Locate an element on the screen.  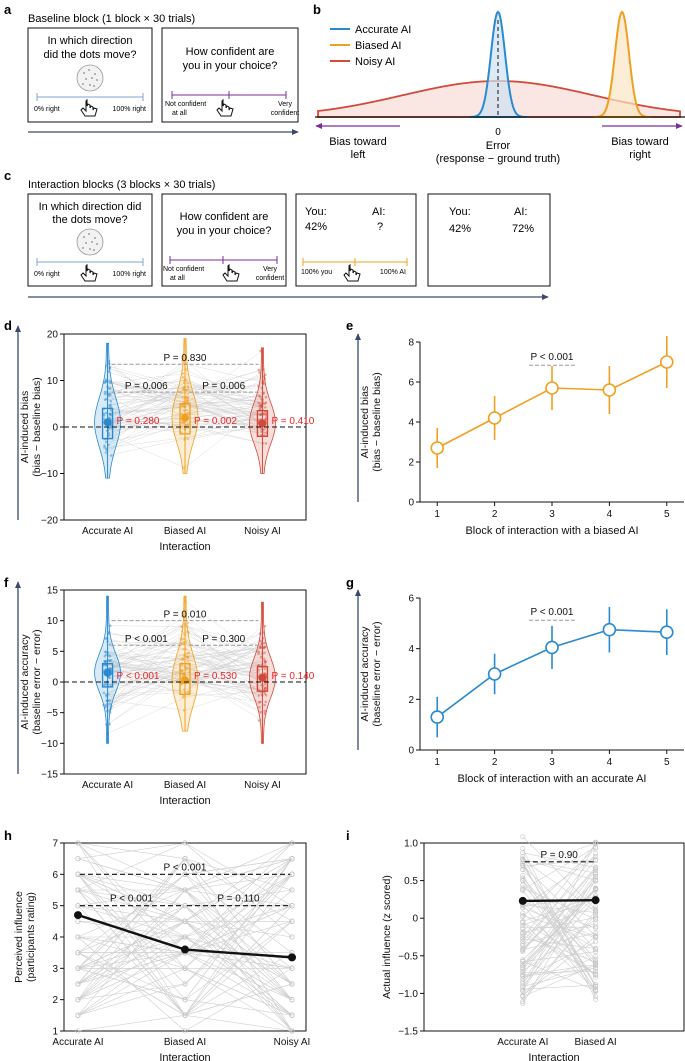
comparison-p-value: P = 0.300 is located at coordinates (223, 639).